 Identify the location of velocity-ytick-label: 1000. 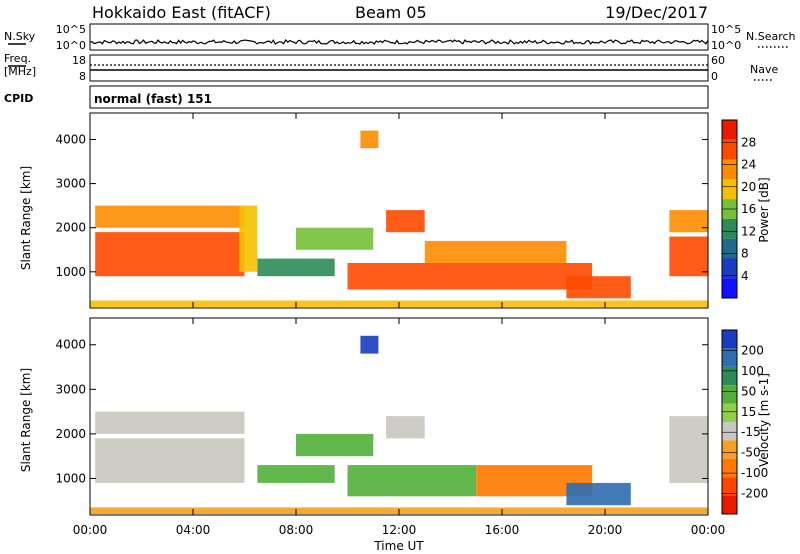
(70, 478).